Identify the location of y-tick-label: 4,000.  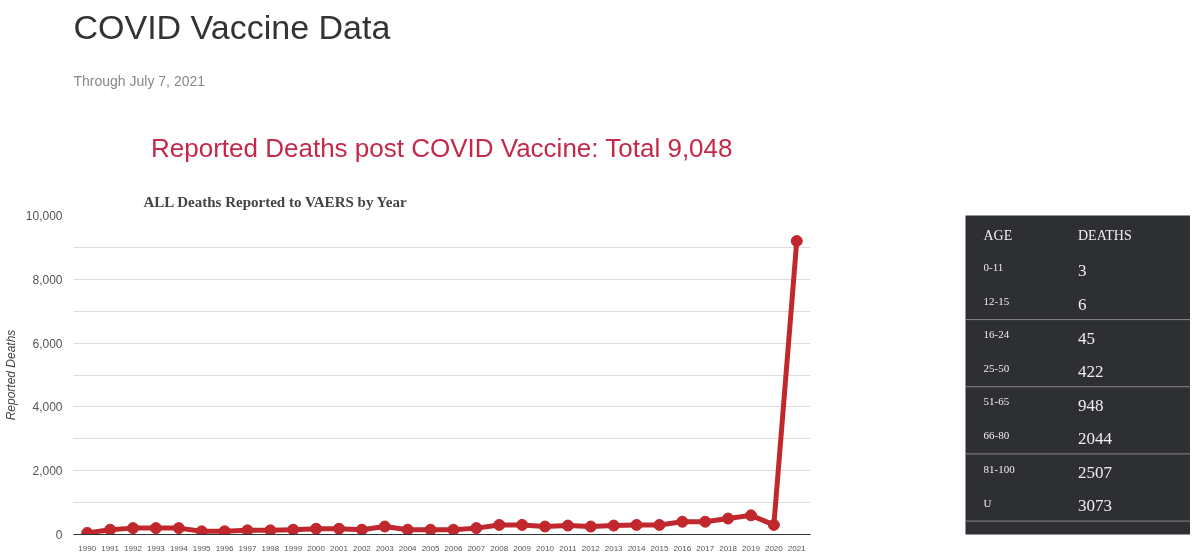
(47, 407).